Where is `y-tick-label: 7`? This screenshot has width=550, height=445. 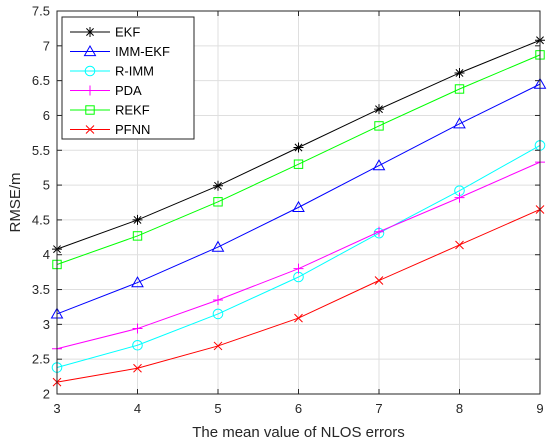 y-tick-label: 7 is located at coordinates (46, 45).